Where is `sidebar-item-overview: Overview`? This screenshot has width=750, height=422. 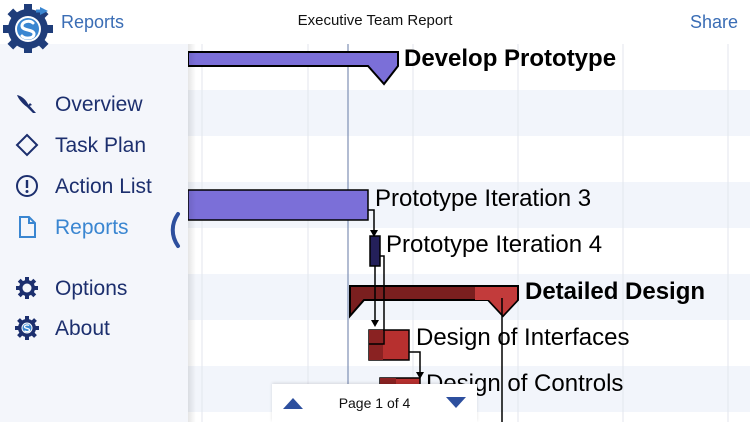
sidebar-item-overview: Overview is located at coordinates (94, 104).